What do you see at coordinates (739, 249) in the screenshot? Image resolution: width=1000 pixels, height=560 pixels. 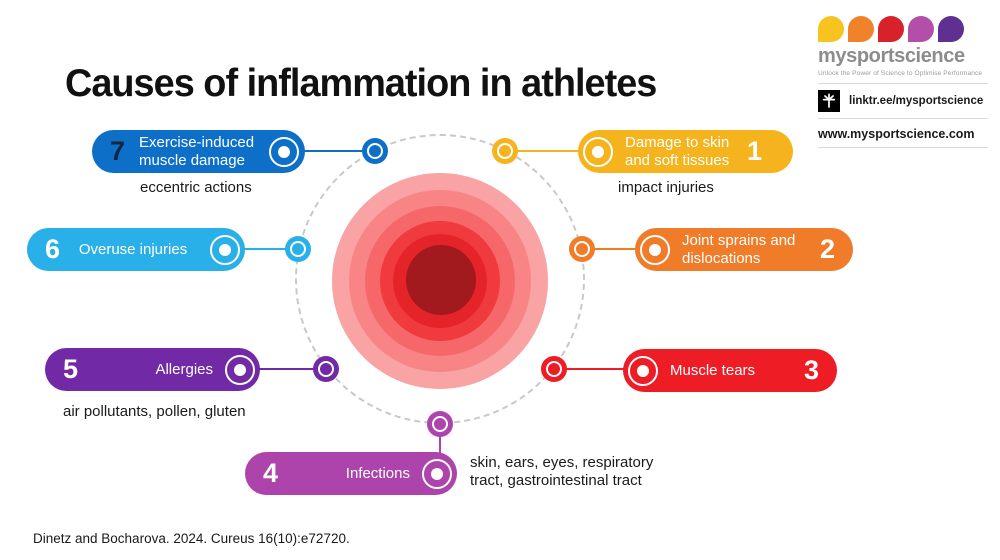 I see `cause-label-2: Joint sprains and dislocations` at bounding box center [739, 249].